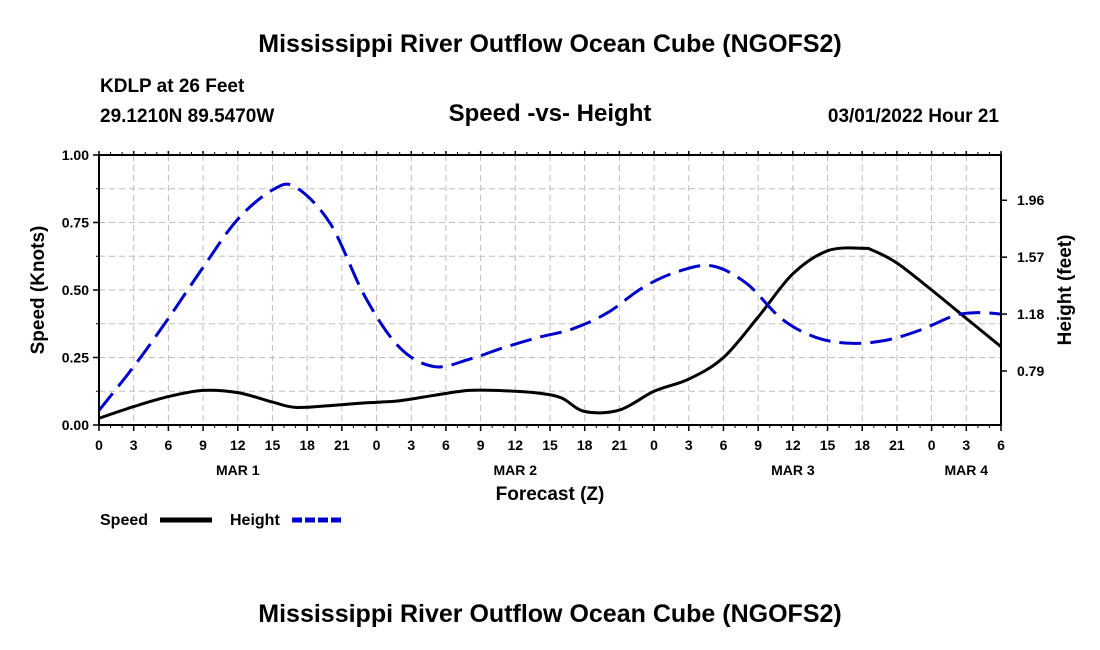 This screenshot has width=1100, height=650. Describe the element at coordinates (238, 470) in the screenshot. I see `x-day-label: MAR 1` at that location.